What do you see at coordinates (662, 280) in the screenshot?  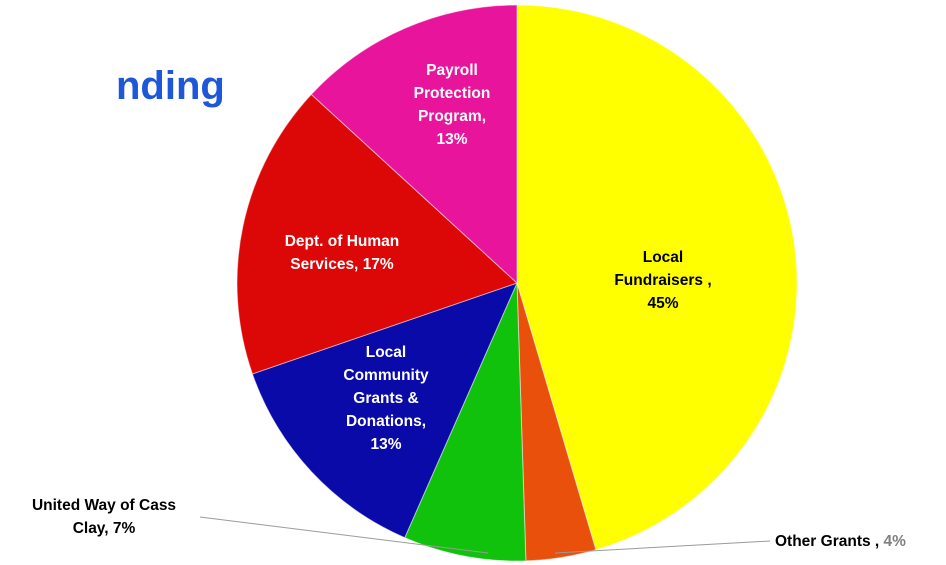 I see `slice-label: Local Fundraisers , 45%` at bounding box center [662, 280].